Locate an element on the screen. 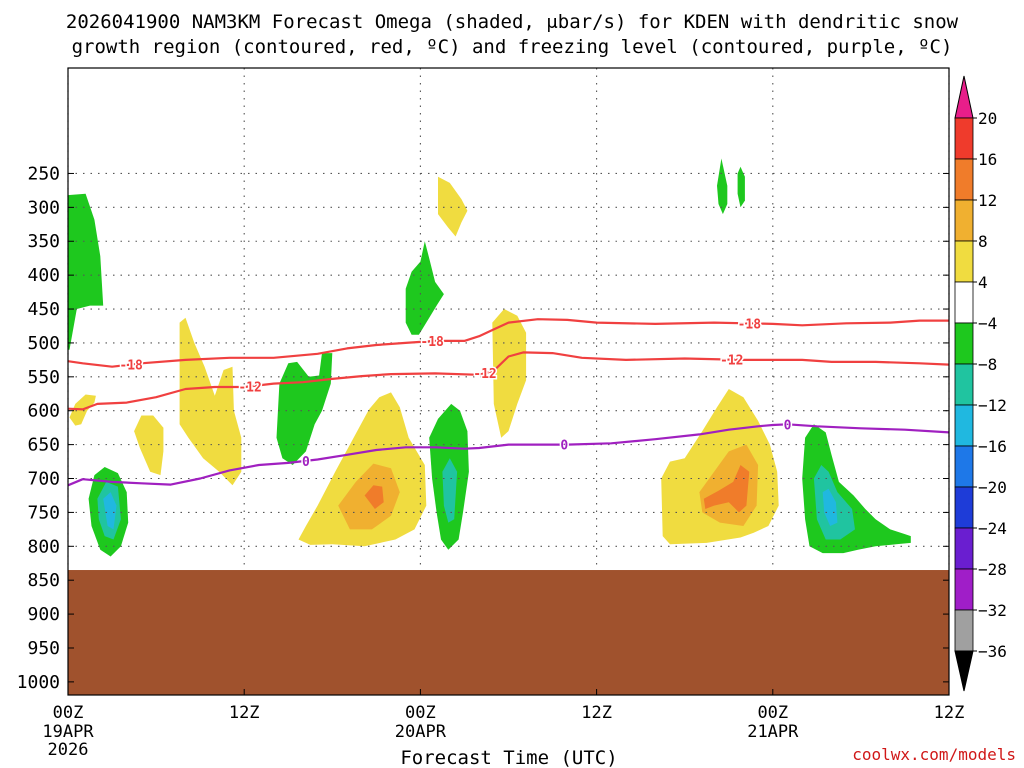 The width and height of the screenshot is (1024, 768). x-tick-label-24: 00Z is located at coordinates (420, 713).